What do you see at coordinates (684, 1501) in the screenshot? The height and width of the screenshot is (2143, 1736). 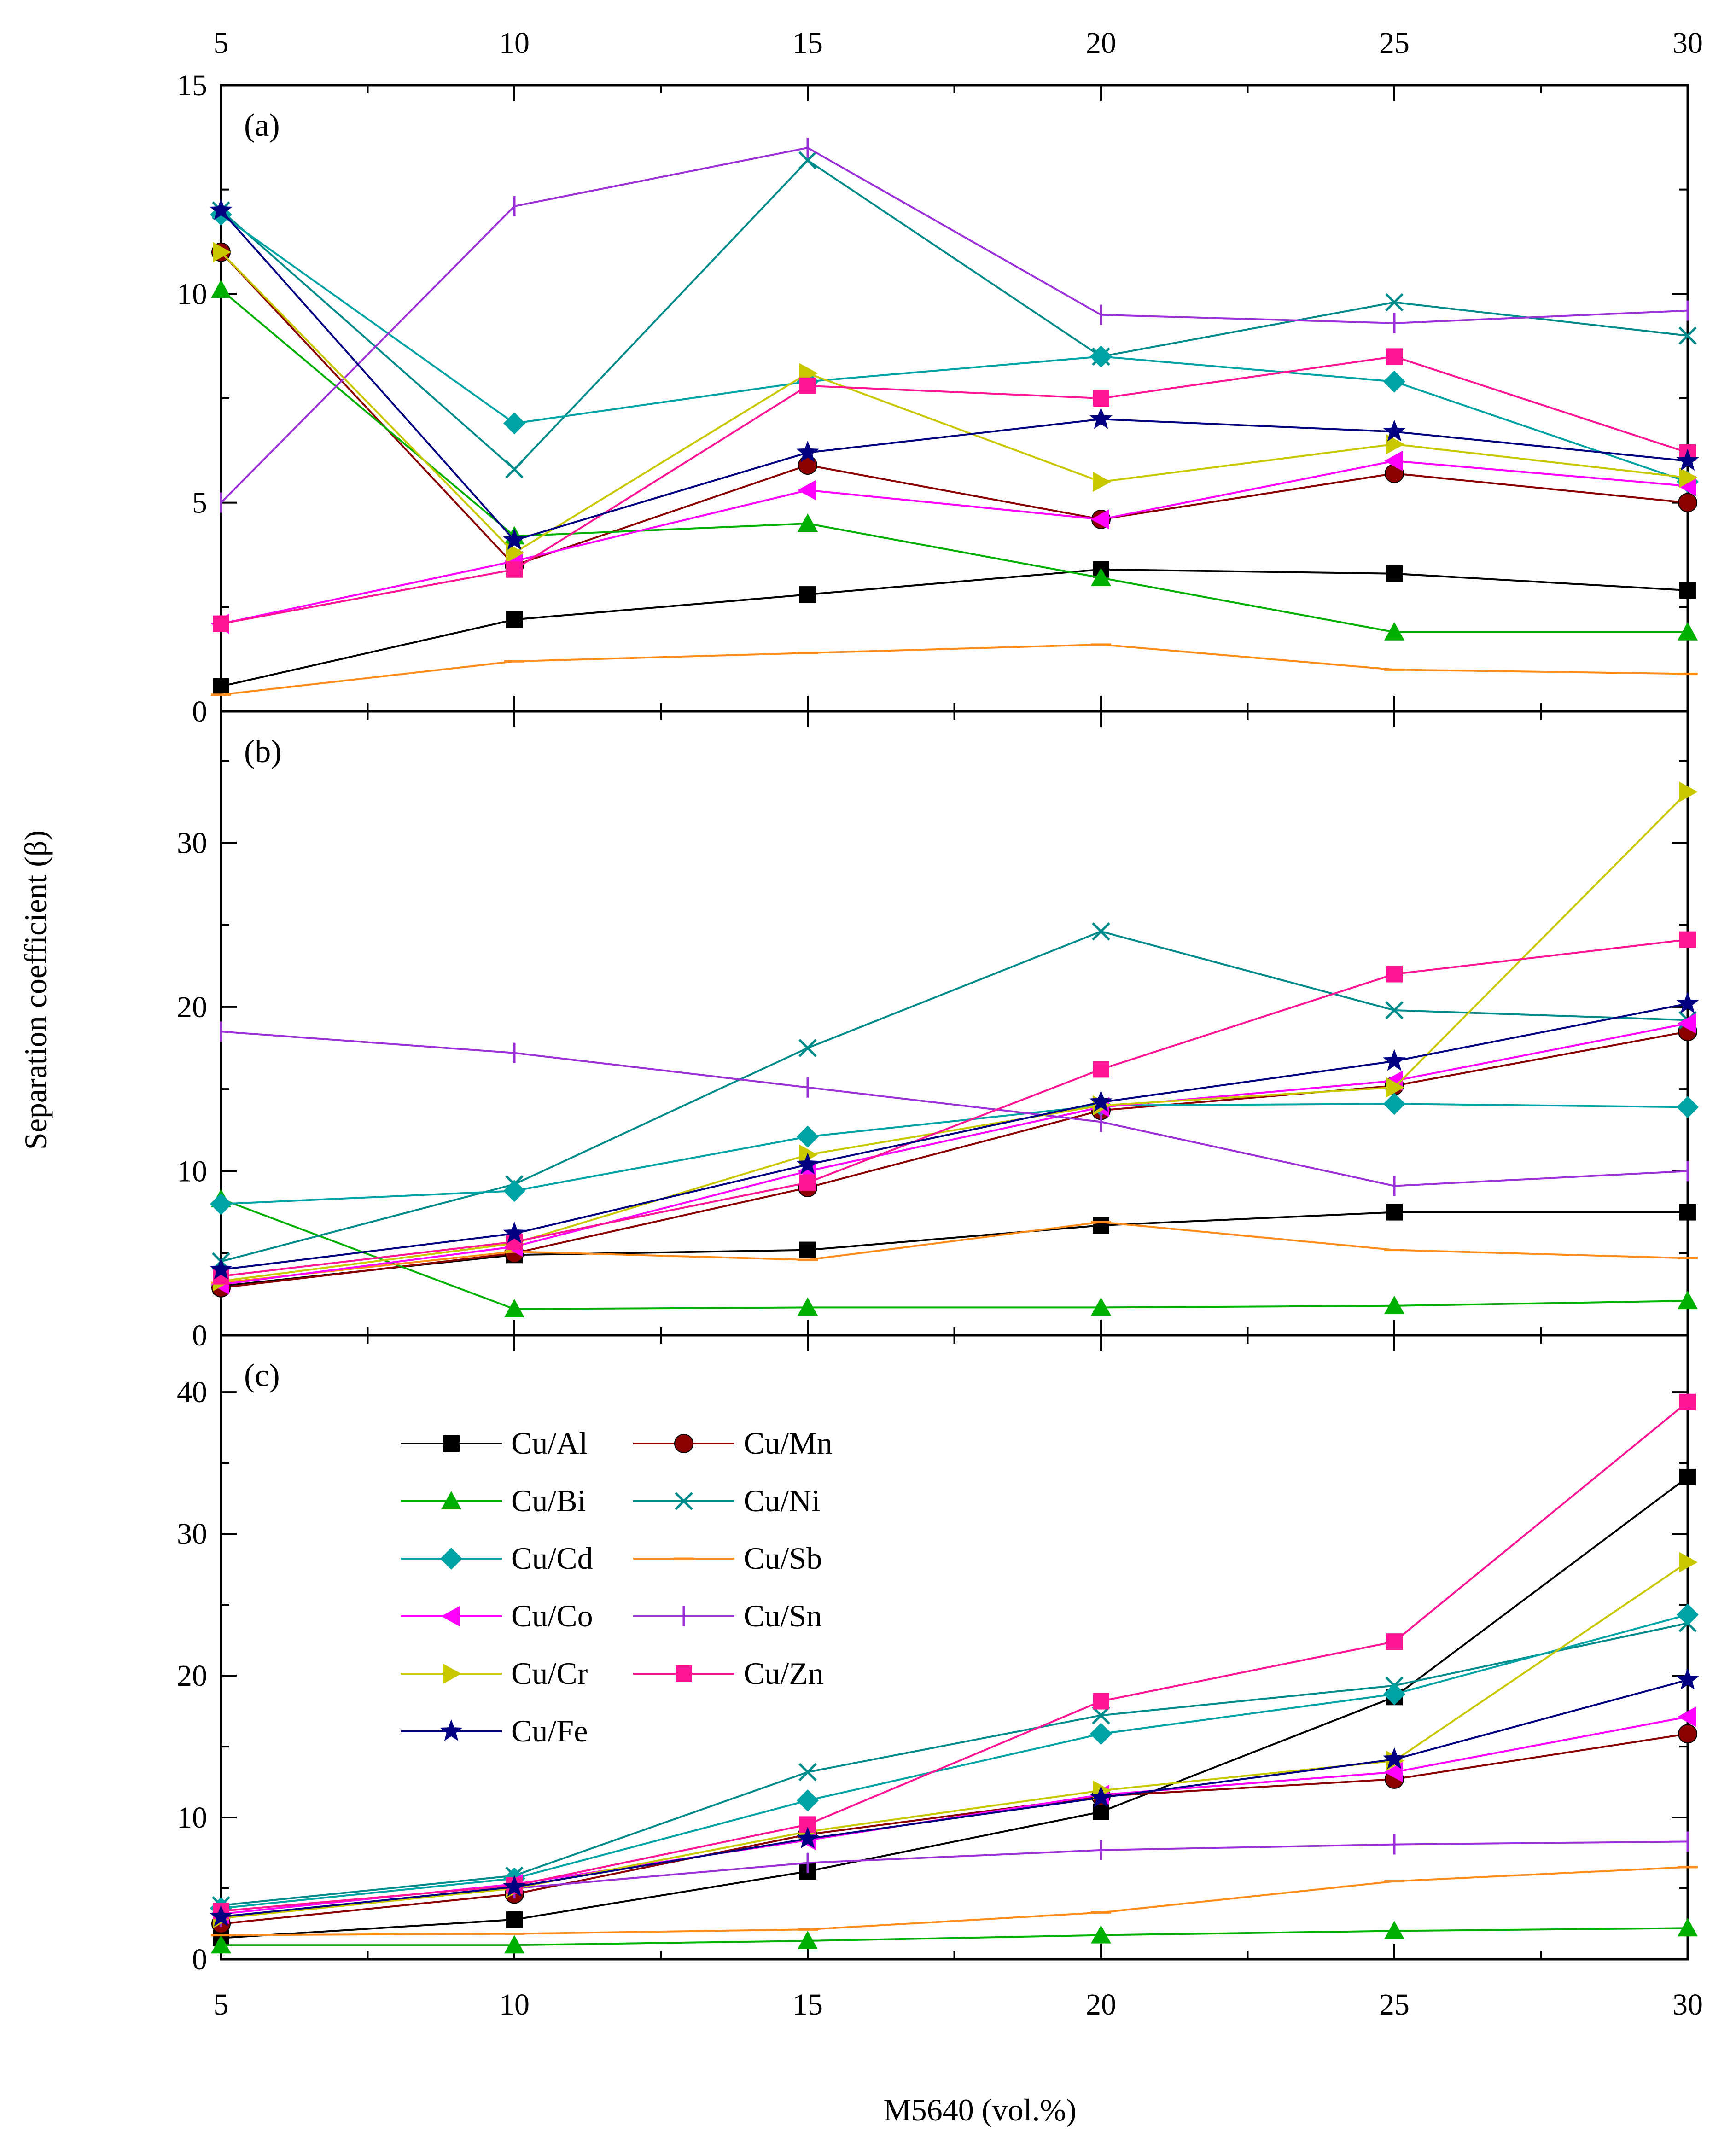 I see `legend-swatch-marker` at bounding box center [684, 1501].